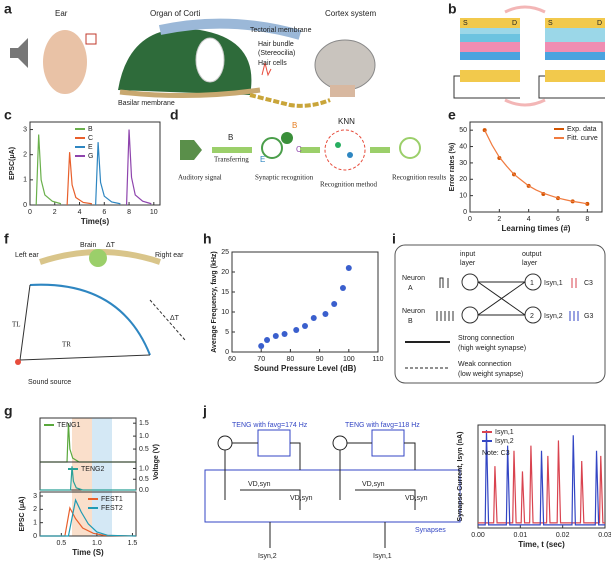  What do you see at coordinates (470, 219) in the screenshot?
I see `x-tick-label: 0` at bounding box center [470, 219].